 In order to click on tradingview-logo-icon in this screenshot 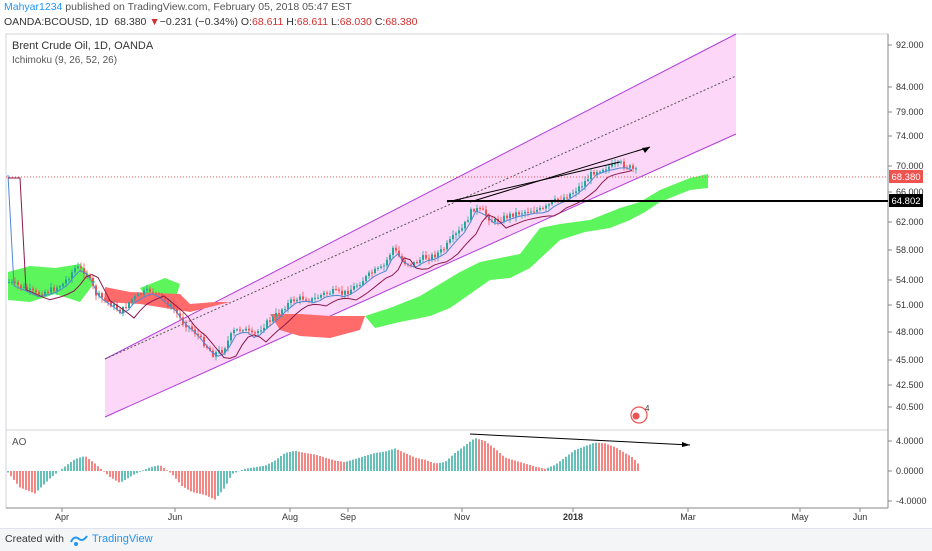, I will do `click(79, 540)`.